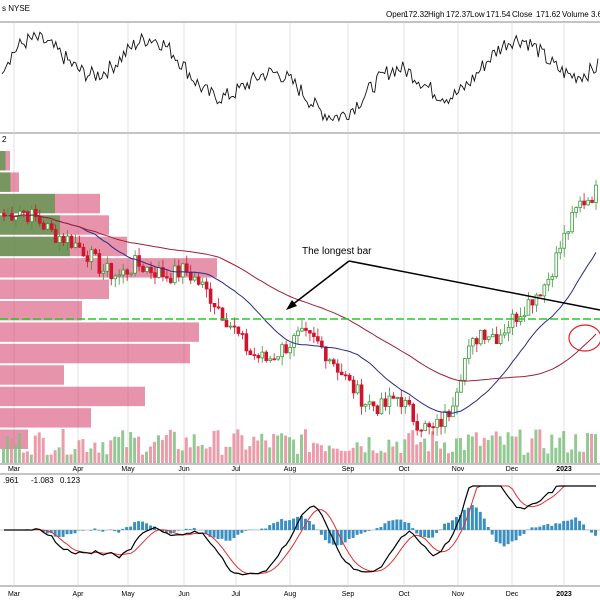 The height and width of the screenshot is (600, 600). I want to click on x-tick-label-5: Aug, so click(290, 469).